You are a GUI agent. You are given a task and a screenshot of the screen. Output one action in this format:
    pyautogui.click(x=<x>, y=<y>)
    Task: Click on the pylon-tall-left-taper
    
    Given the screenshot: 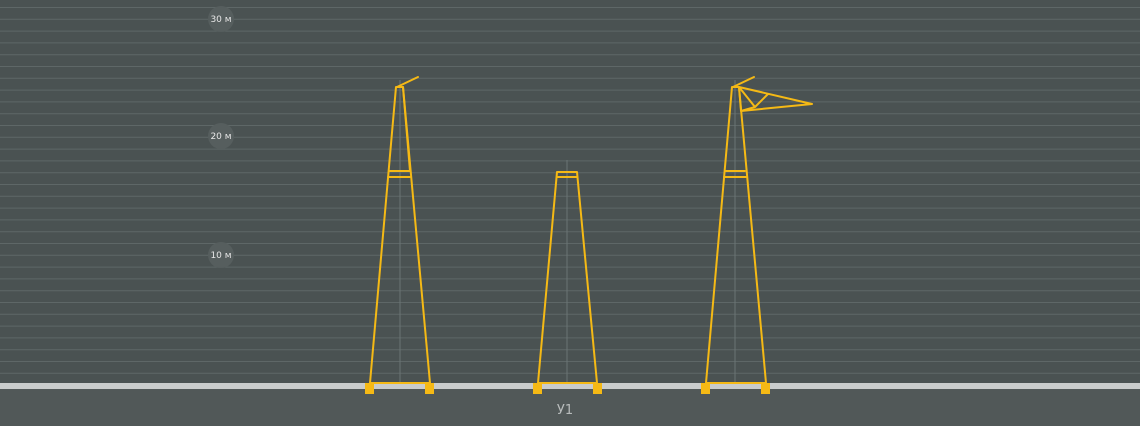 What is the action you would take?
    pyautogui.click(x=406, y=129)
    